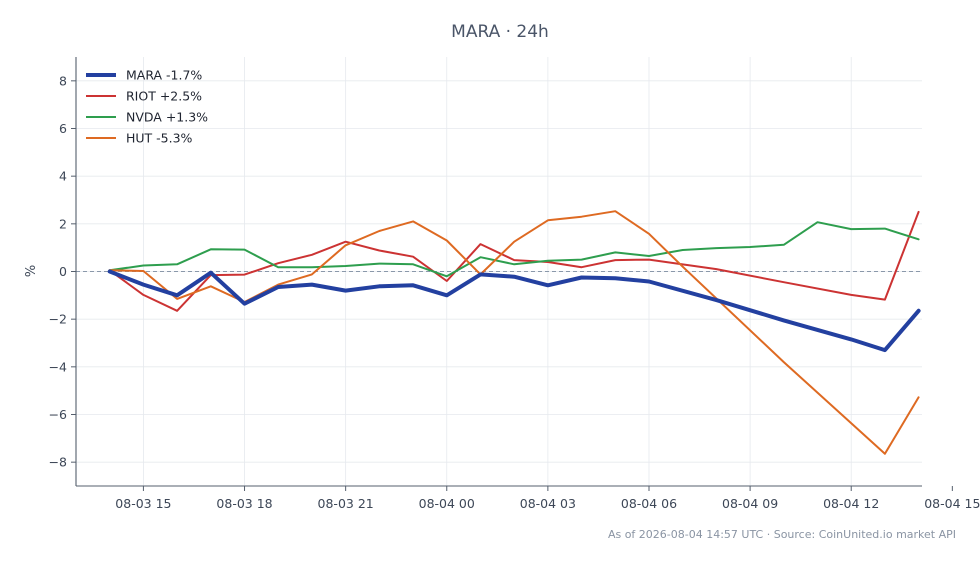  I want to click on x-tick-label: 08-04 03, so click(548, 503).